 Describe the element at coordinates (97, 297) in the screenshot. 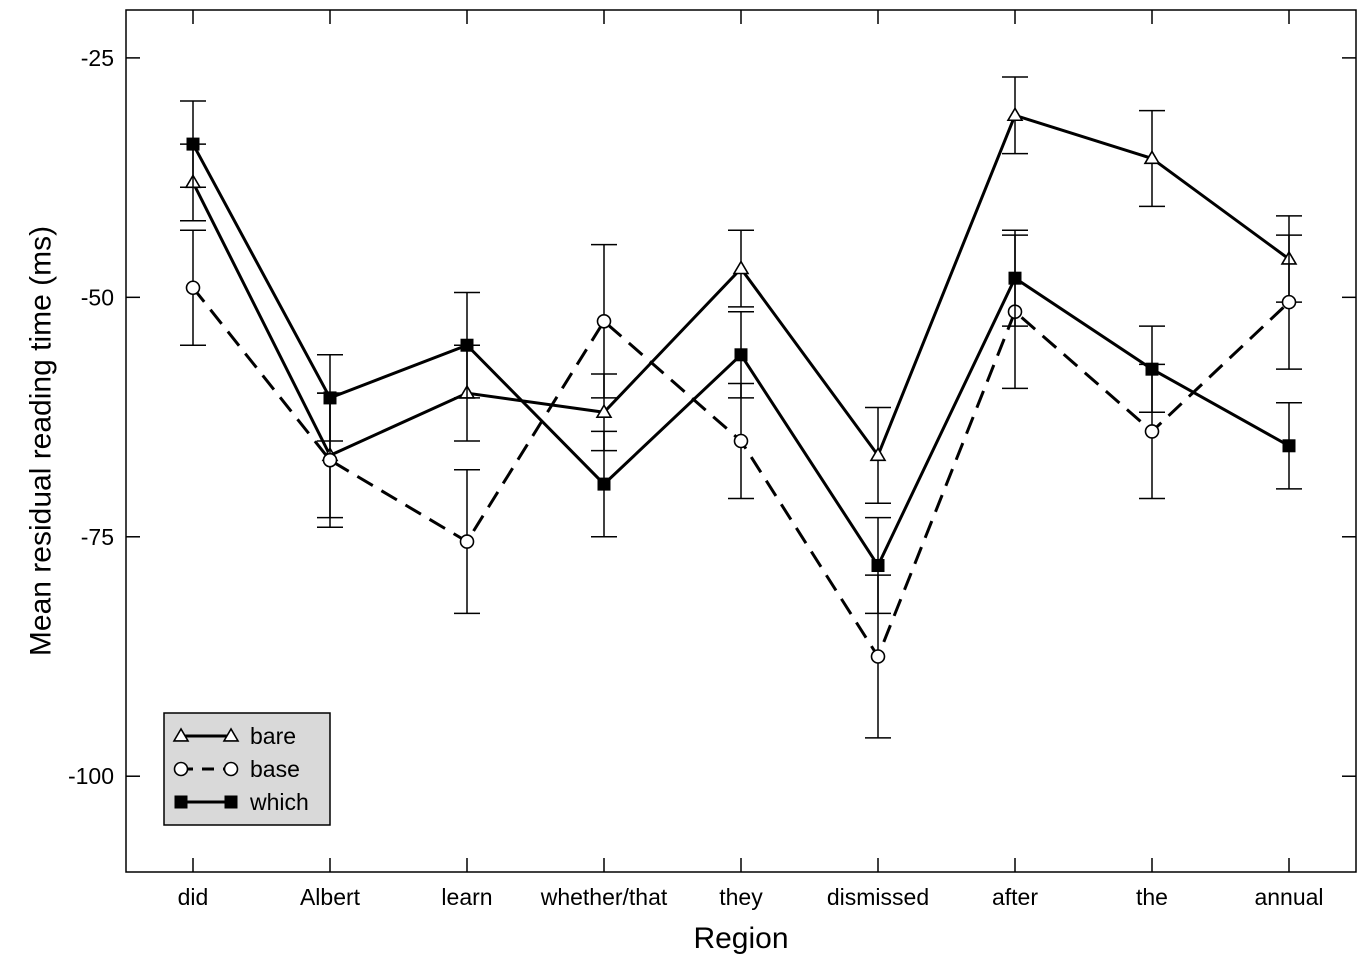

I see `y-tick-label: -50` at that location.